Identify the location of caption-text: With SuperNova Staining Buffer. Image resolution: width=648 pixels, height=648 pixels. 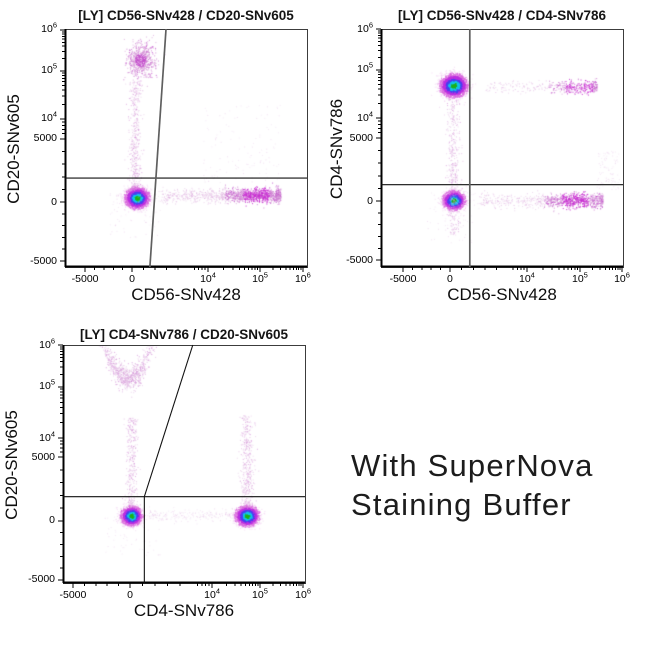
(472, 485).